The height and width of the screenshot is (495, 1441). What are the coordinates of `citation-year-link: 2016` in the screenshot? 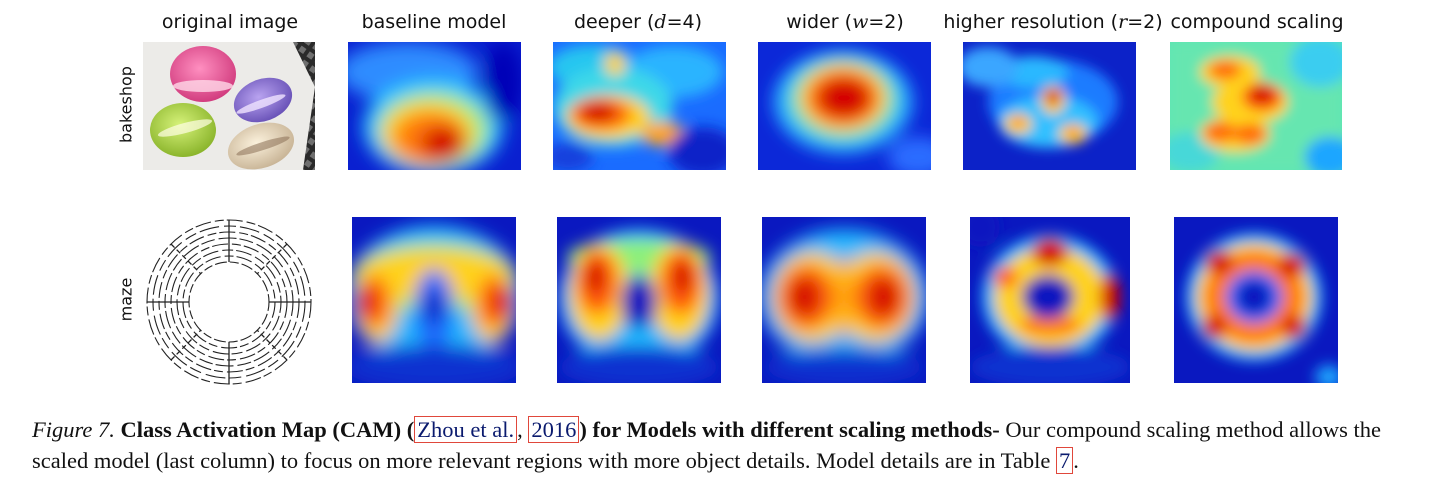 It's located at (554, 429).